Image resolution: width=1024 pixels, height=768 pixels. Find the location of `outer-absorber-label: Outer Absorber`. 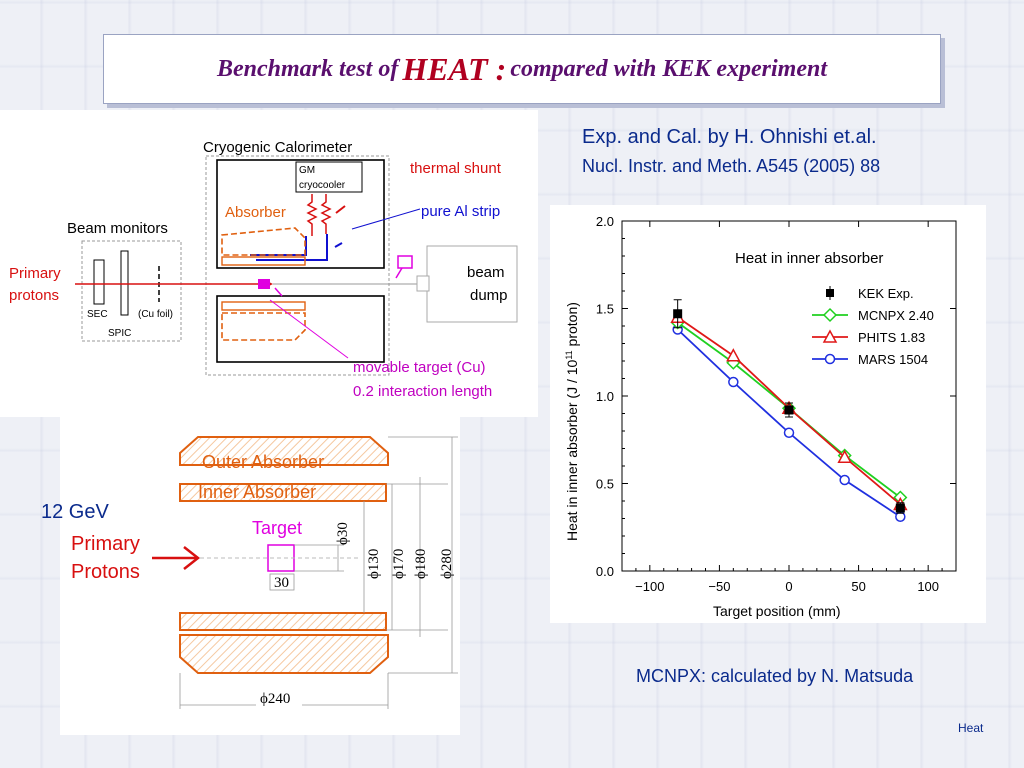

outer-absorber-label: Outer Absorber is located at coordinates (263, 462).